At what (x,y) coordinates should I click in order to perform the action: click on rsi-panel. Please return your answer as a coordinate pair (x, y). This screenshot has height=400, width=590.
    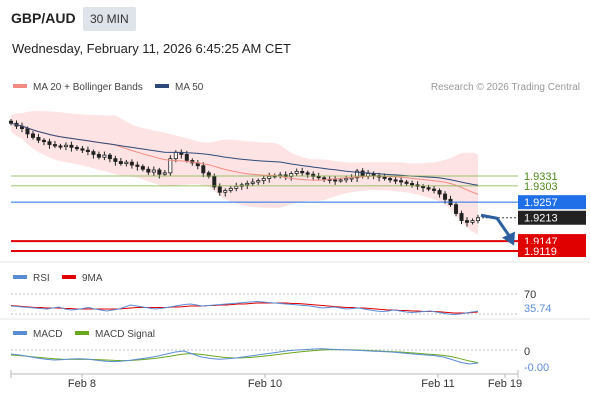
    Looking at the image, I should click on (264, 304).